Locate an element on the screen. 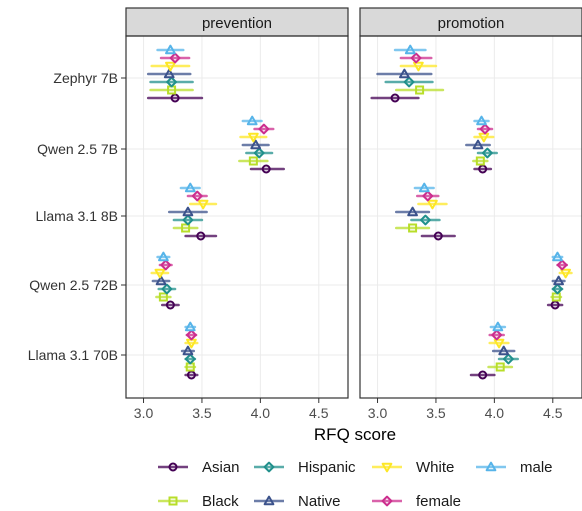  point-native-llama-3-1-8b is located at coordinates (412, 211).